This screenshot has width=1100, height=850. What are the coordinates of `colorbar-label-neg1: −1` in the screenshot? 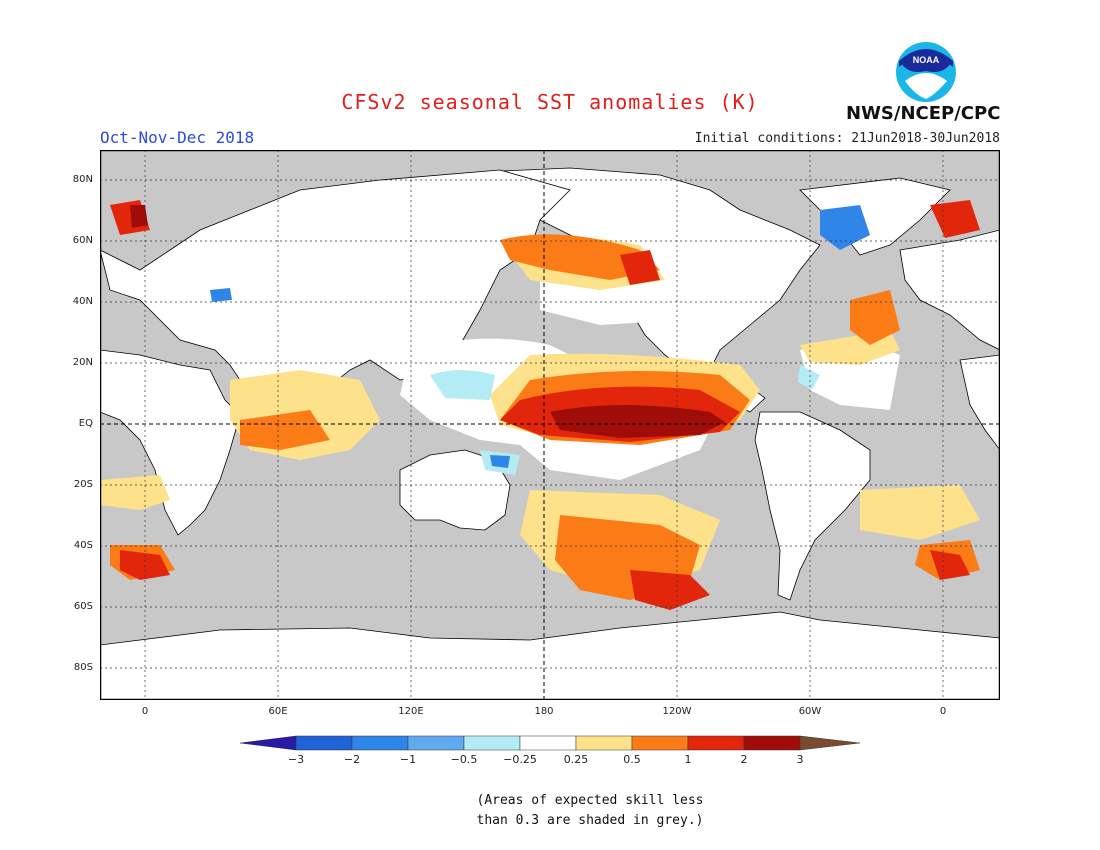 It's located at (408, 759).